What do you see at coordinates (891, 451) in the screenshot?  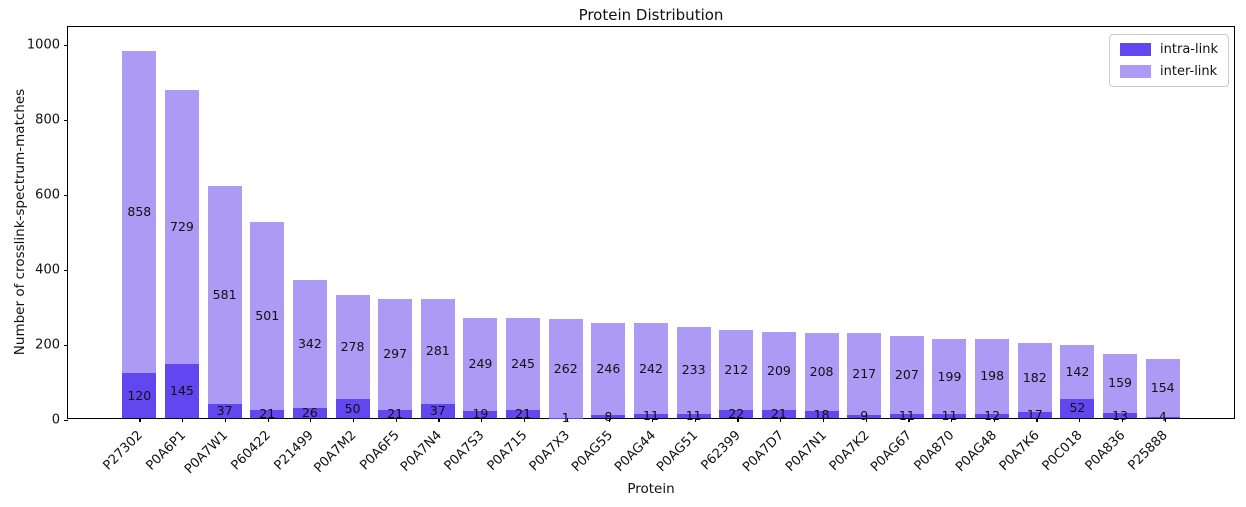 I see `x-tick-label-P0AG67: P0AG67` at bounding box center [891, 451].